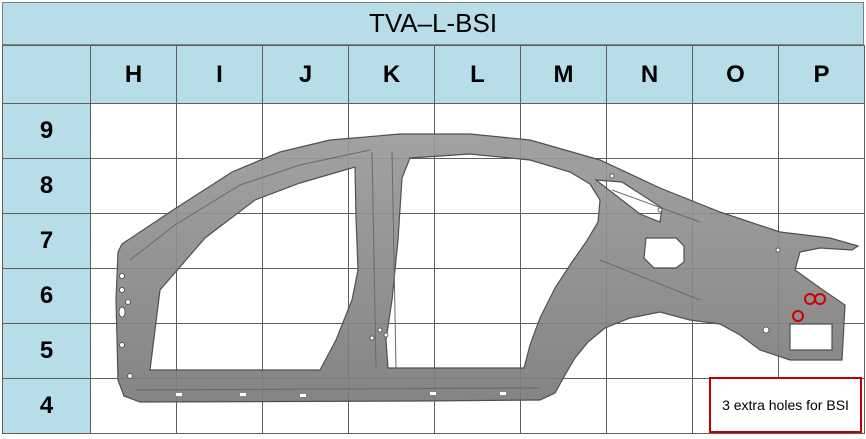 The height and width of the screenshot is (439, 866). Describe the element at coordinates (563, 74) in the screenshot. I see `column-header-m: M` at that location.